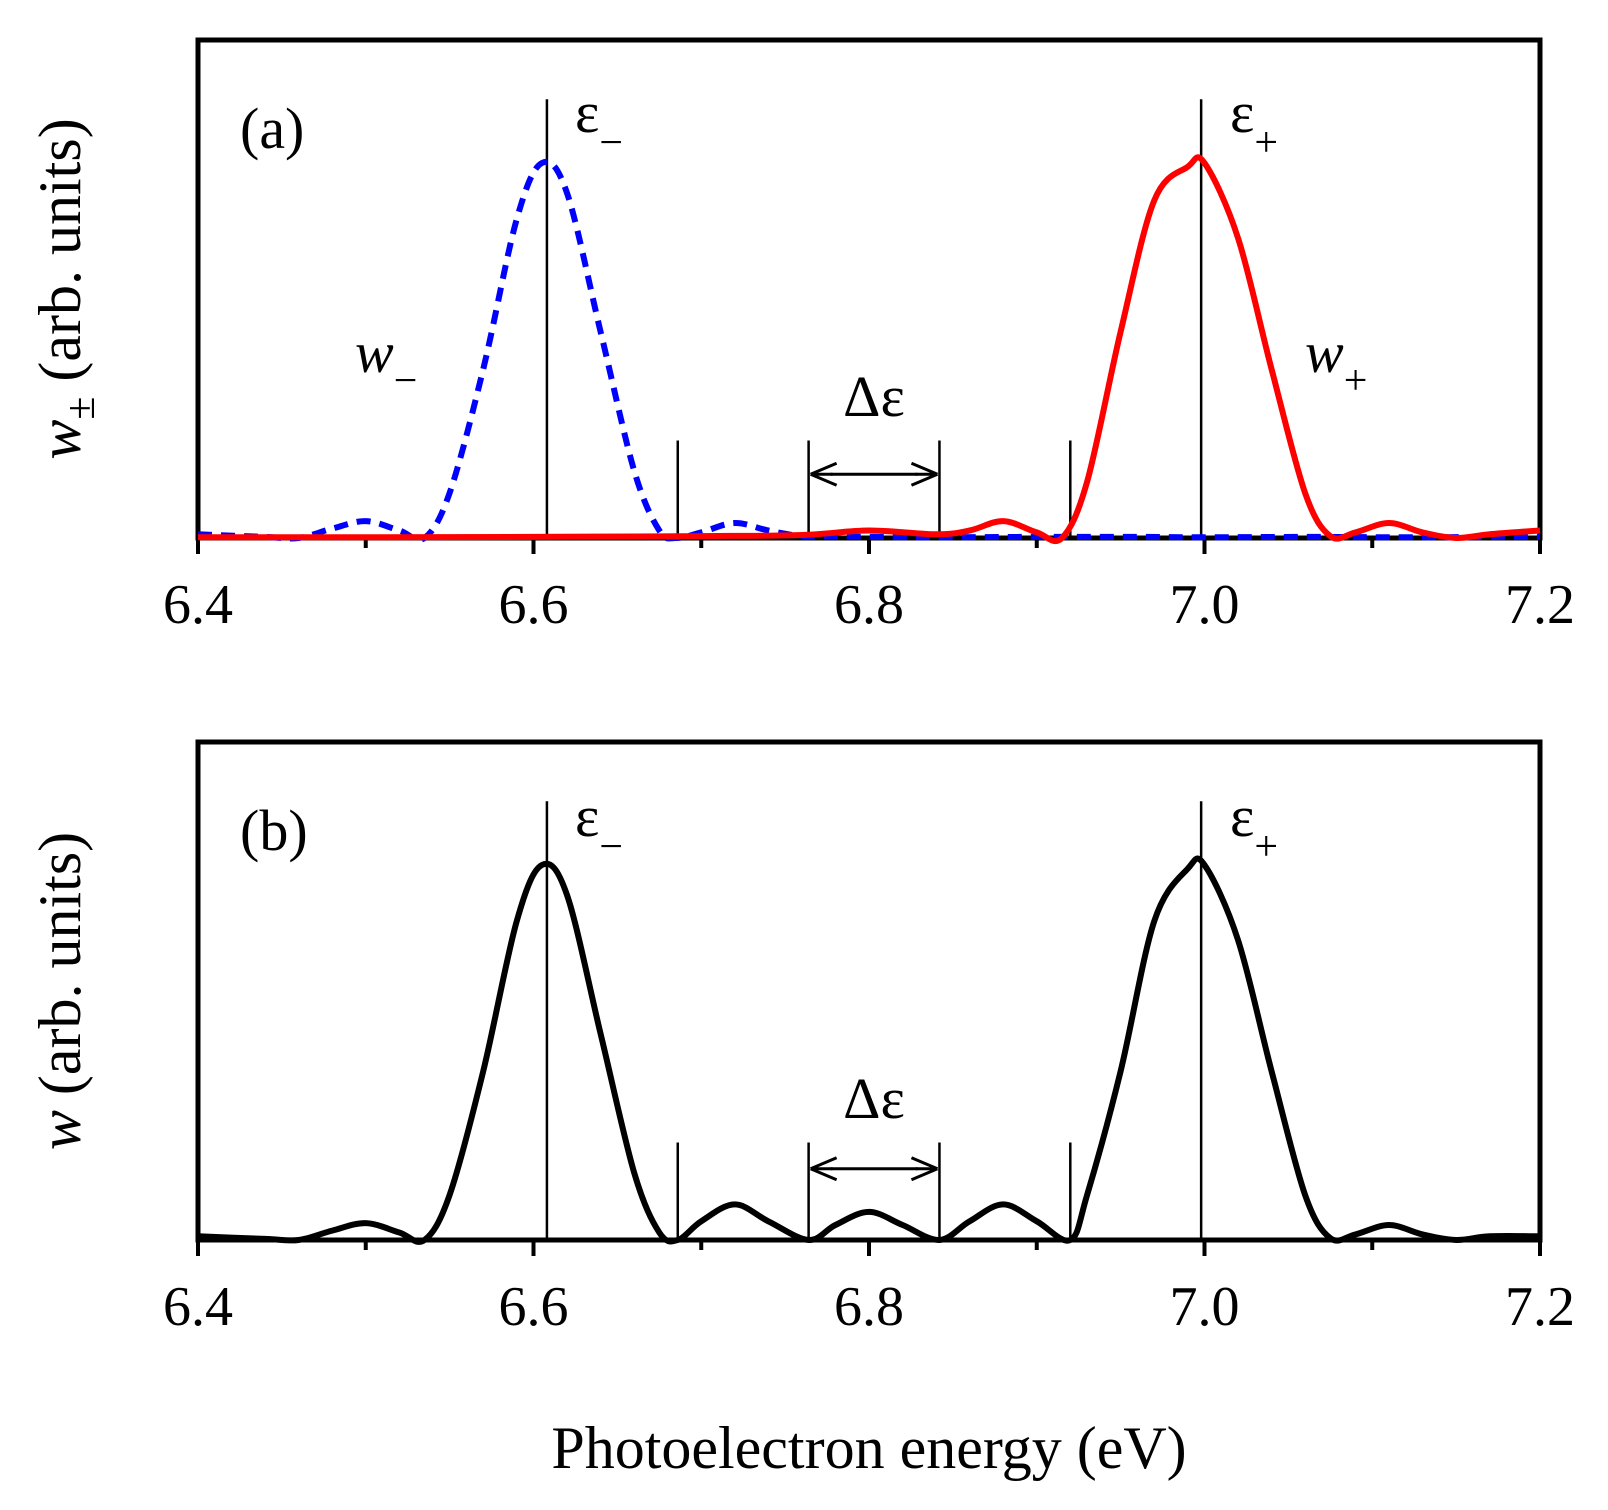 Image resolution: width=1608 pixels, height=1510 pixels. I want to click on panel-b-delta-eps: Δε, so click(874, 1098).